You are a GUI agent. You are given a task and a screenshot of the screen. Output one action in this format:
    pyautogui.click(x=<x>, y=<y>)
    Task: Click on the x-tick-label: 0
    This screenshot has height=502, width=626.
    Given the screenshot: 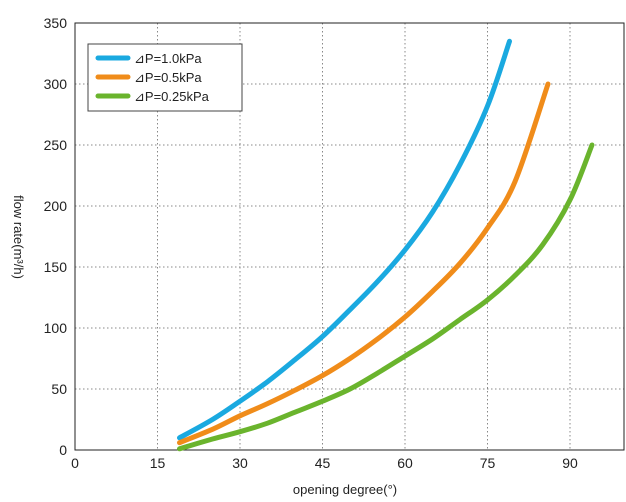 What is the action you would take?
    pyautogui.click(x=75, y=463)
    